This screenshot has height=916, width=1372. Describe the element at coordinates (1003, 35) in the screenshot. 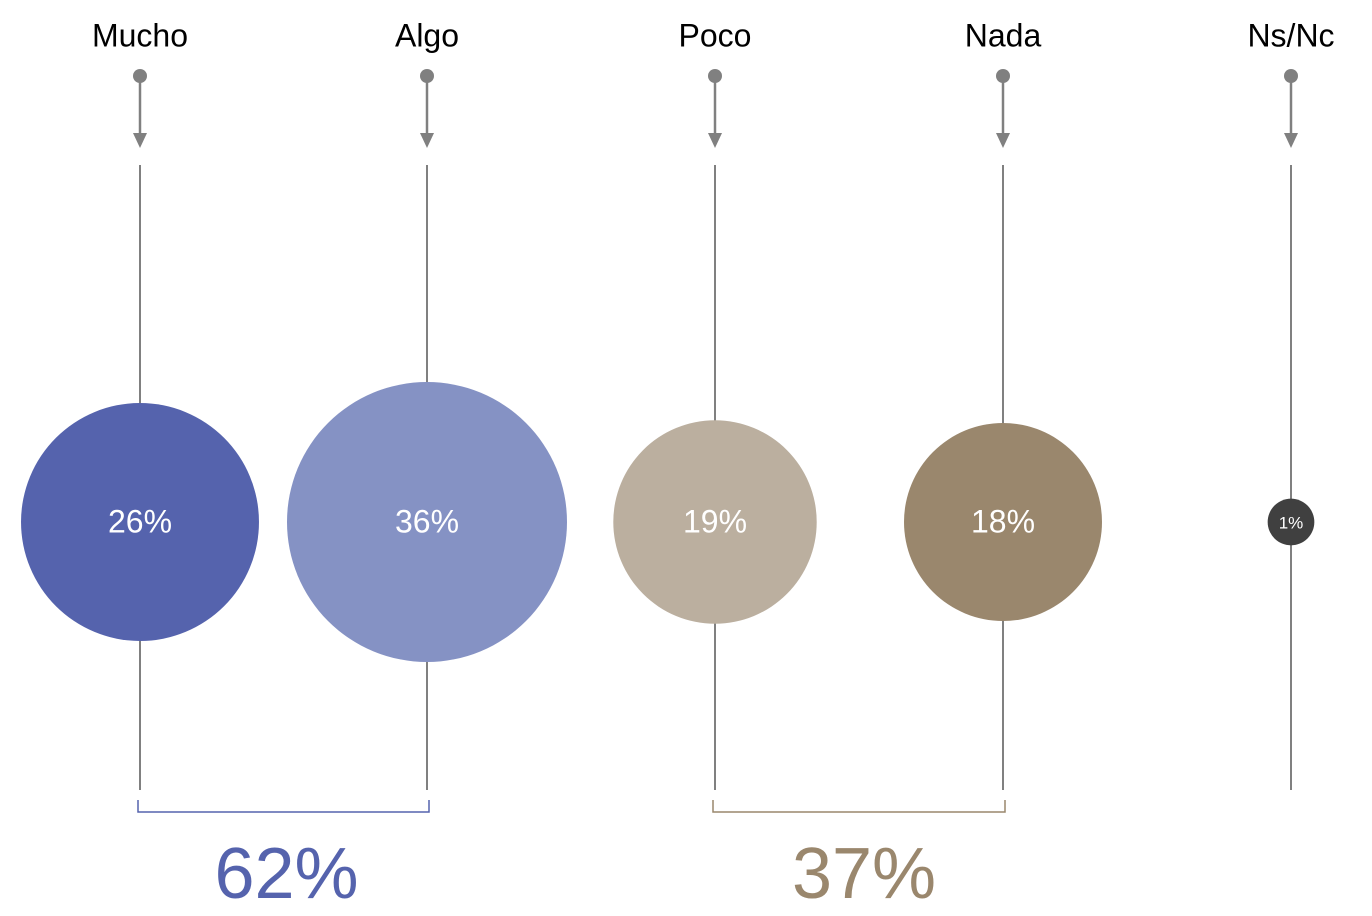

I see `category-label-nada: Nada` at that location.